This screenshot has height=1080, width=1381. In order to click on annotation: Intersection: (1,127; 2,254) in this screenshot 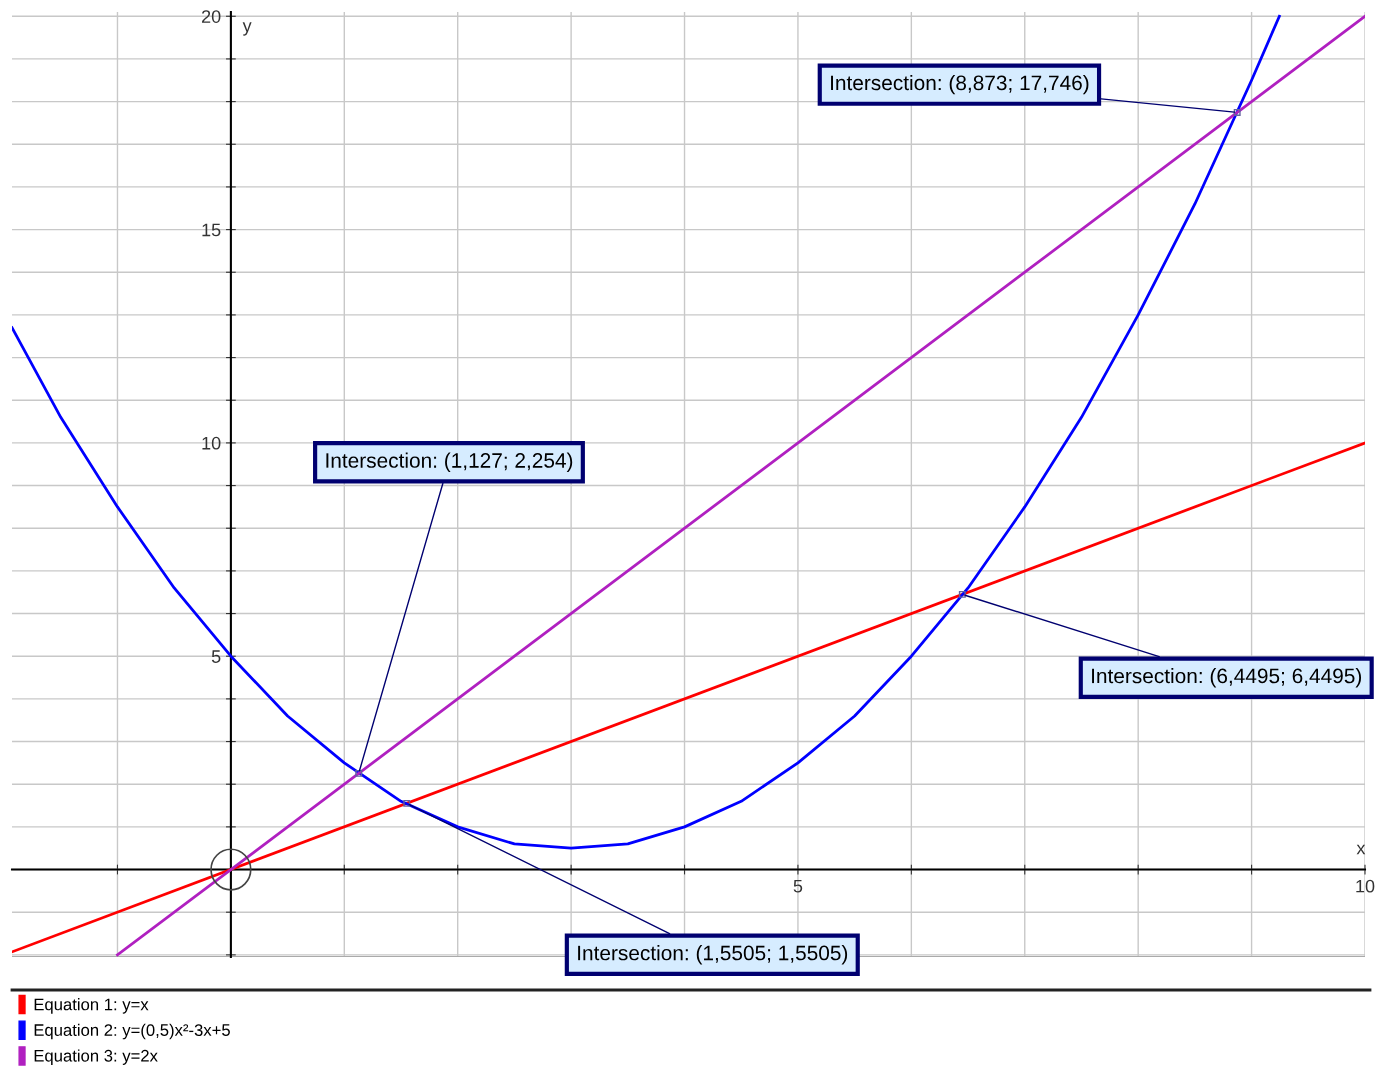, I will do `click(449, 462)`.